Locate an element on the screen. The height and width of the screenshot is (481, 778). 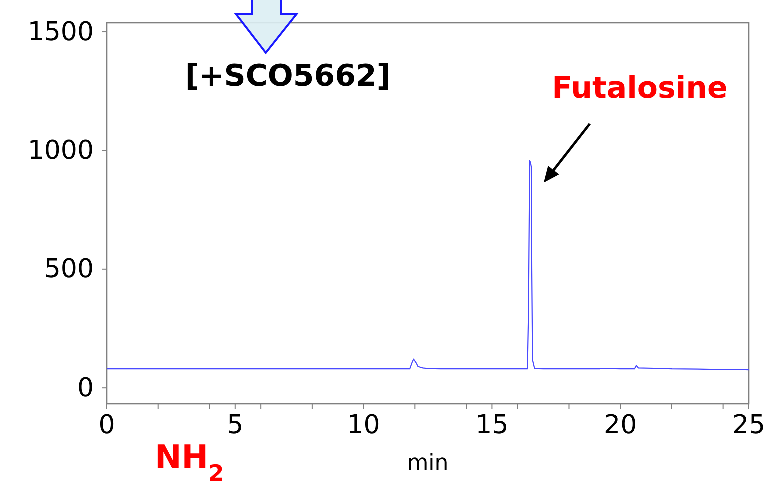
y-tick-label: 1500 is located at coordinates (61, 32).